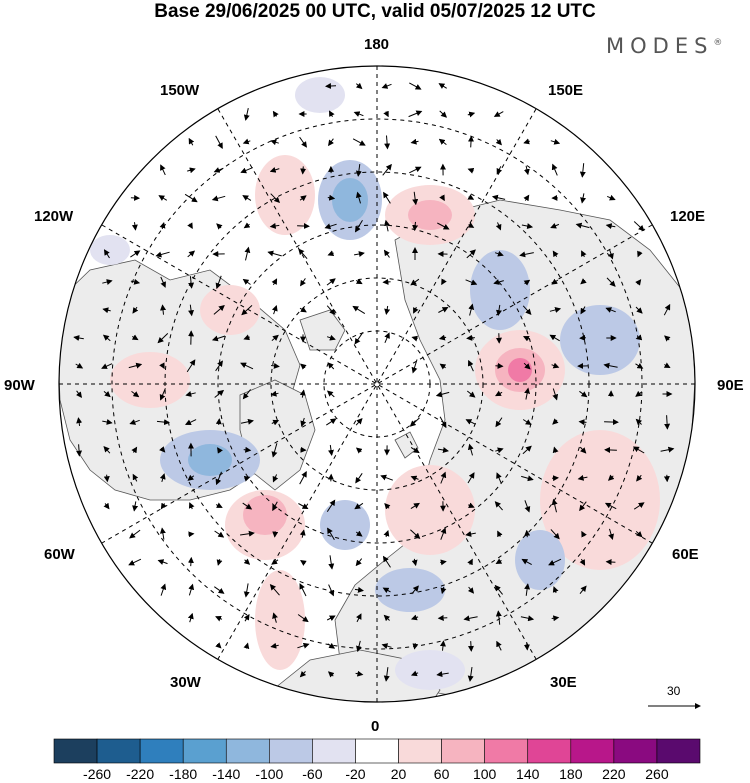 The width and height of the screenshot is (750, 783). What do you see at coordinates (566, 90) in the screenshot?
I see `lon-label-150e: 150E` at bounding box center [566, 90].